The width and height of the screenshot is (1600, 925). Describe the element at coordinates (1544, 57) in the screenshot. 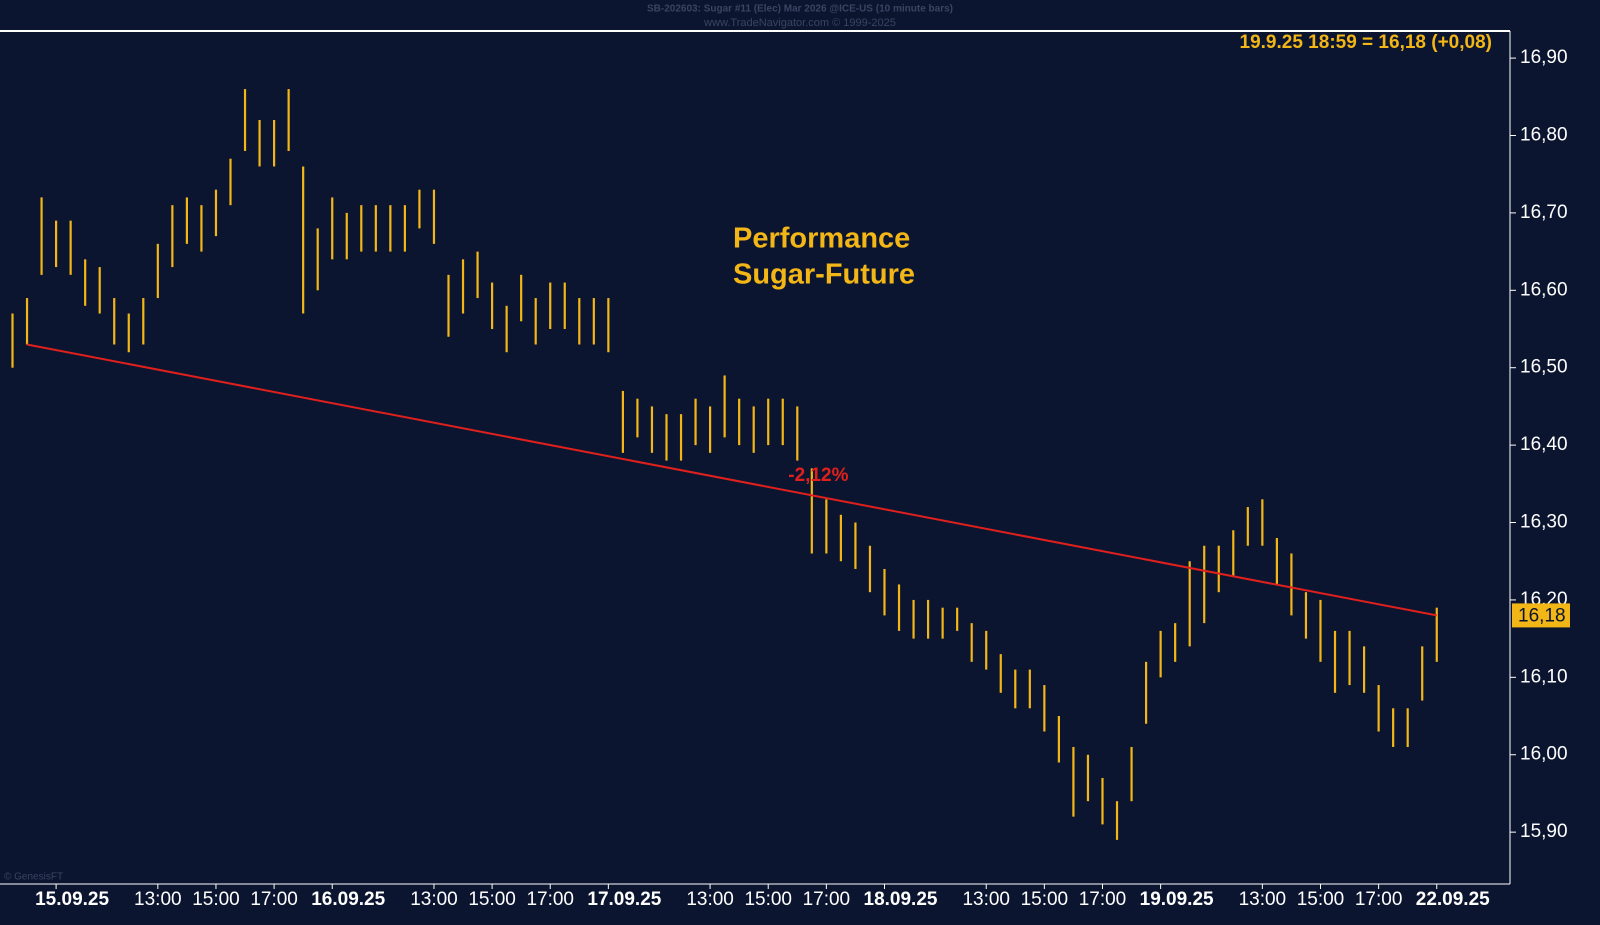

I see `y-tick-label: 16,90` at that location.